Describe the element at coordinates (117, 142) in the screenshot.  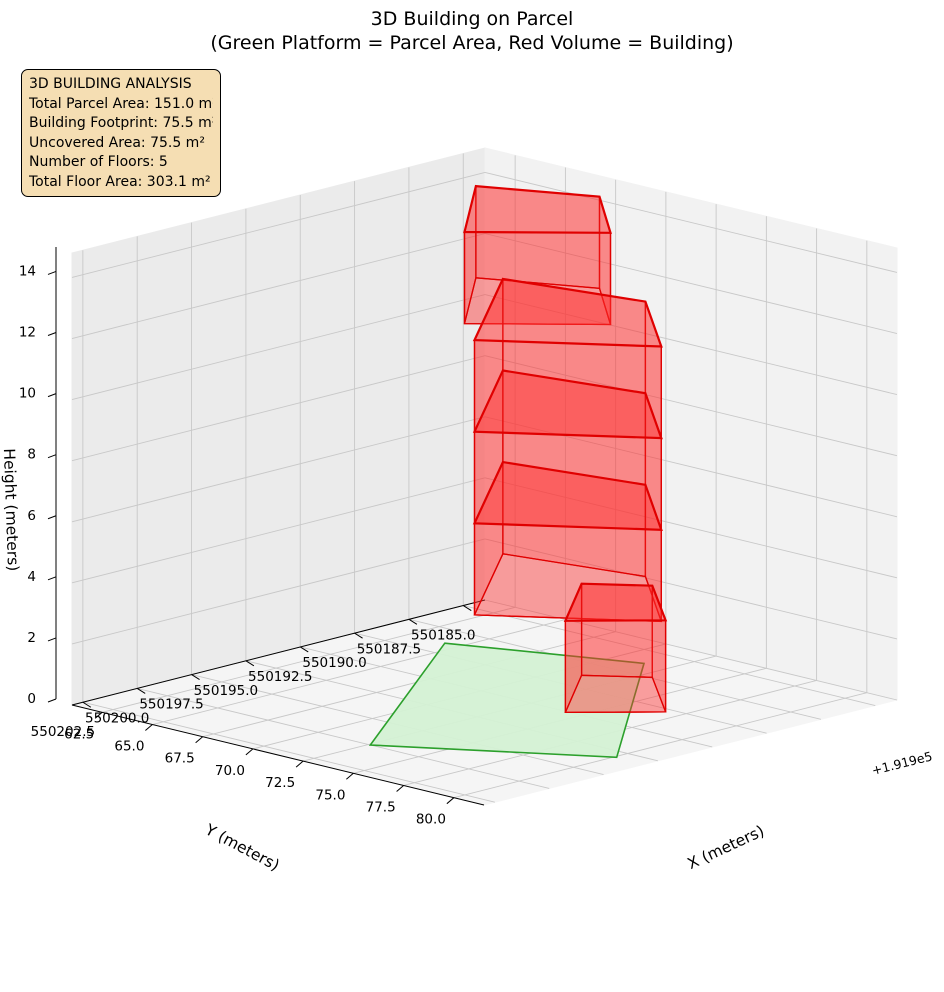
I see `info-uncovered-area: Uncovered Area: 75.5 m²` at that location.